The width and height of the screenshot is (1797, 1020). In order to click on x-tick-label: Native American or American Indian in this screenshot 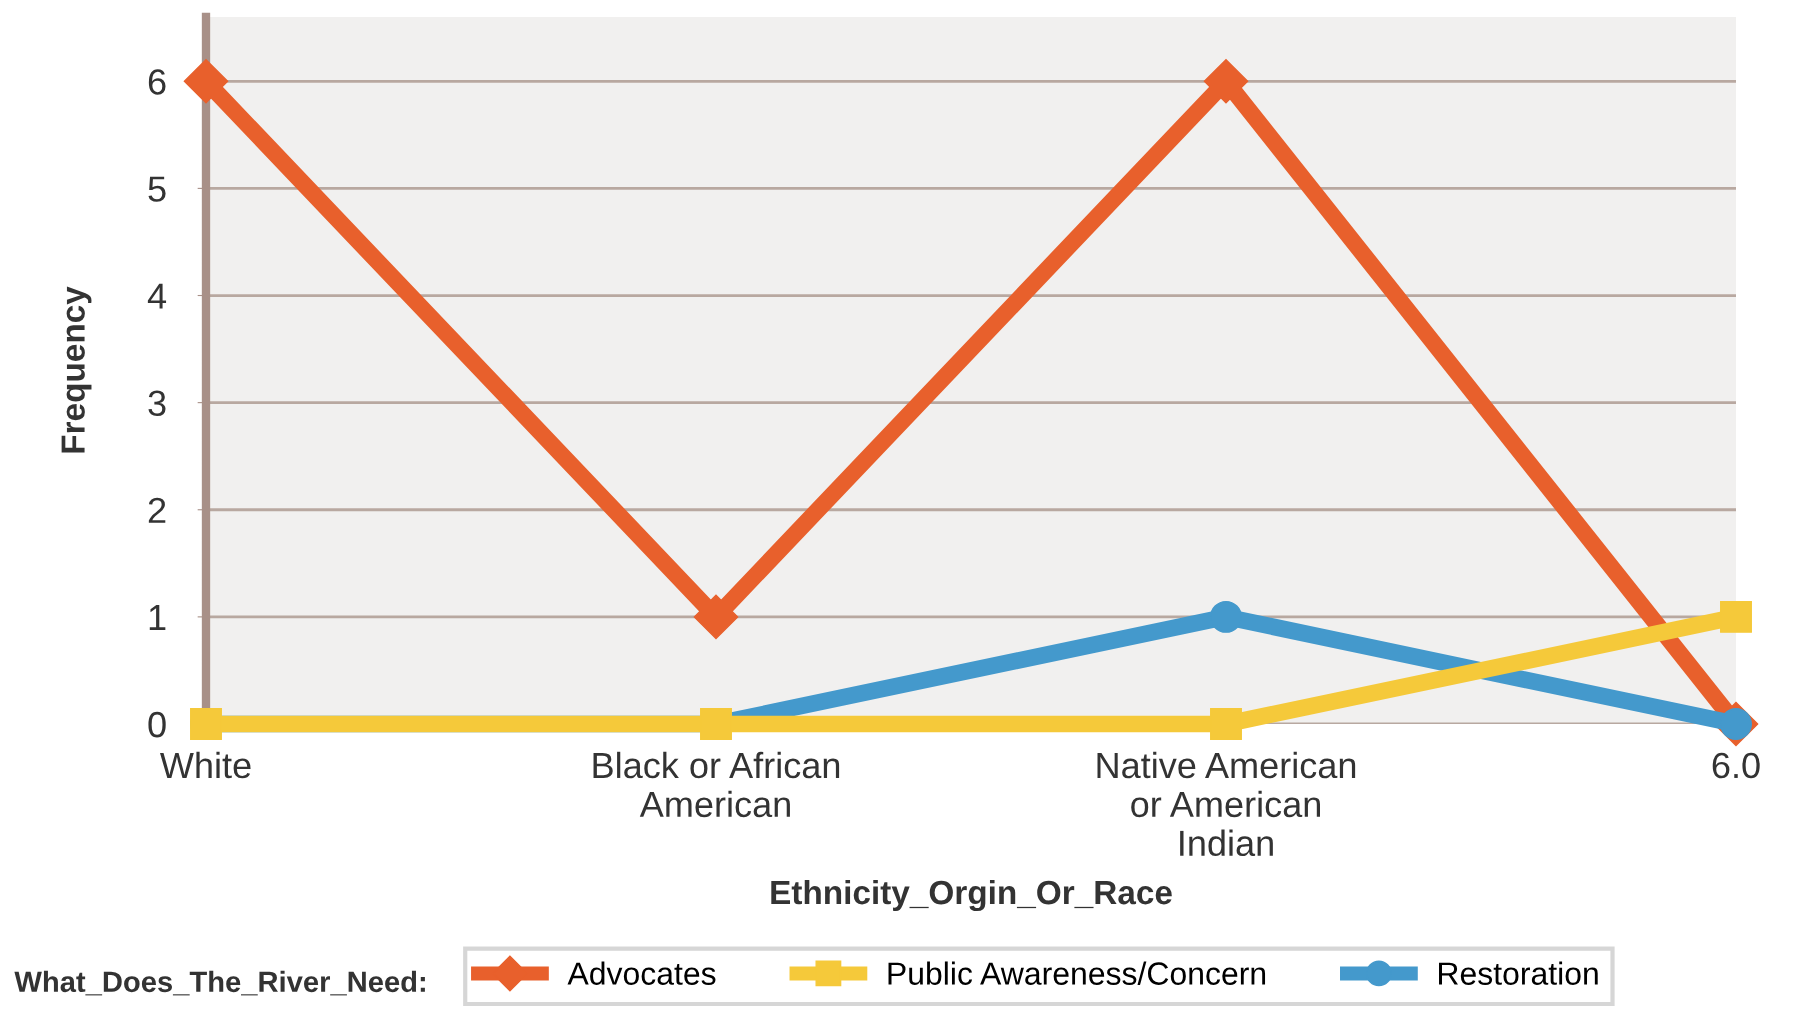, I will do `click(1226, 804)`.